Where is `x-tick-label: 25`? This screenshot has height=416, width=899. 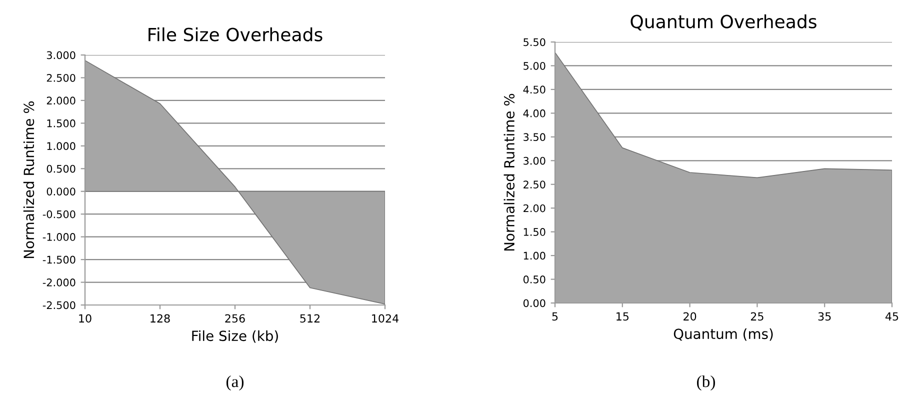
x-tick-label: 25 is located at coordinates (757, 316).